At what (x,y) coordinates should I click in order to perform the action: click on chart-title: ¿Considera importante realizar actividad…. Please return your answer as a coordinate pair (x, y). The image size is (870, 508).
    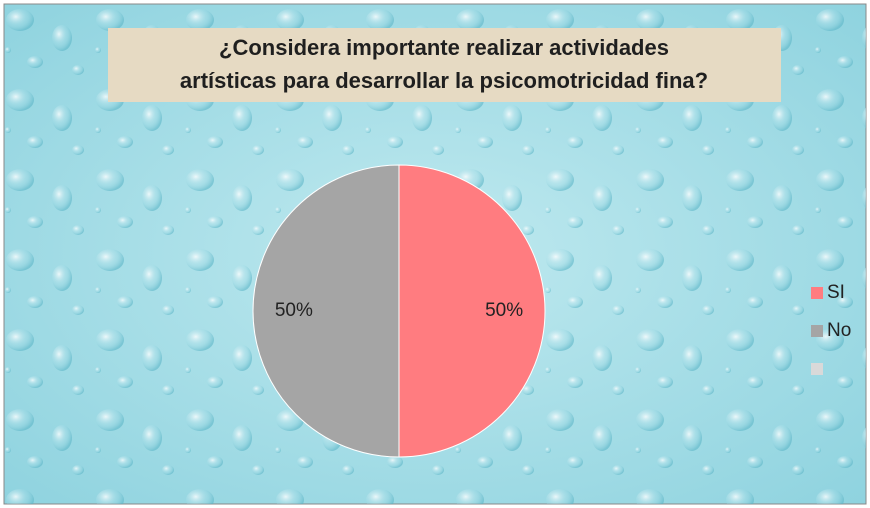
    Looking at the image, I should click on (444, 47).